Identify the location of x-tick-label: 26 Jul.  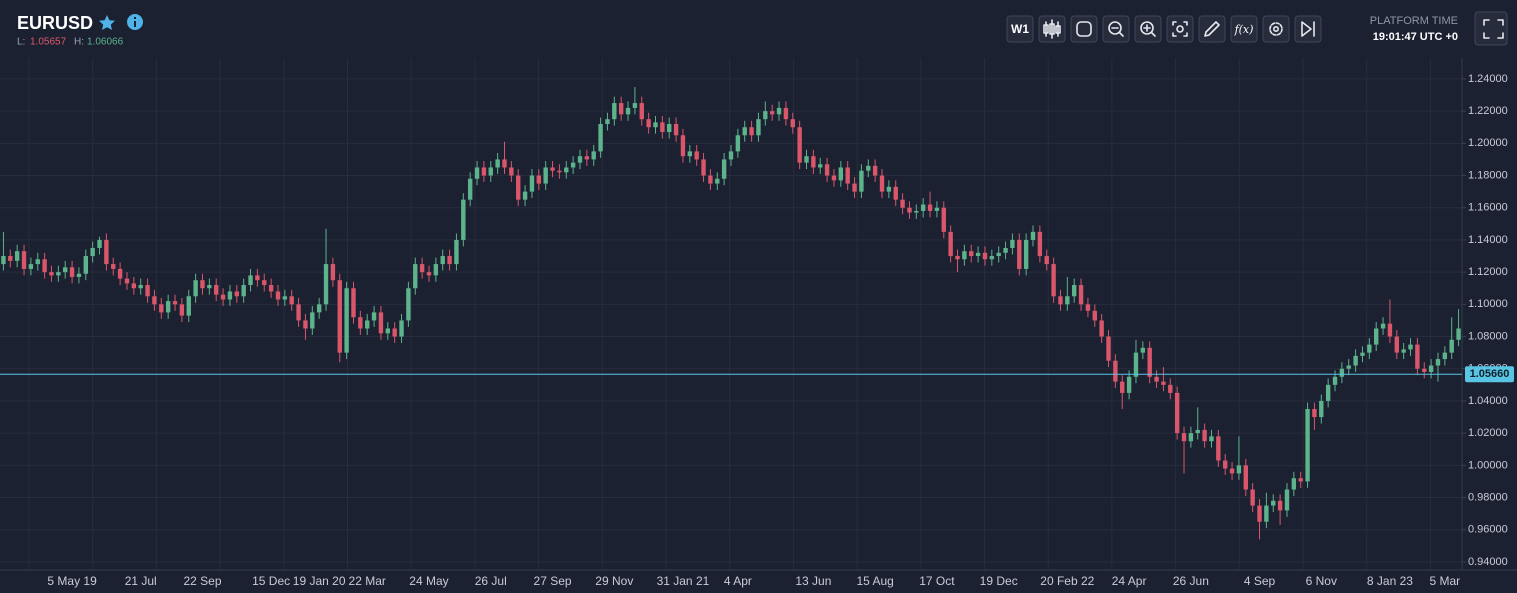
(491, 581).